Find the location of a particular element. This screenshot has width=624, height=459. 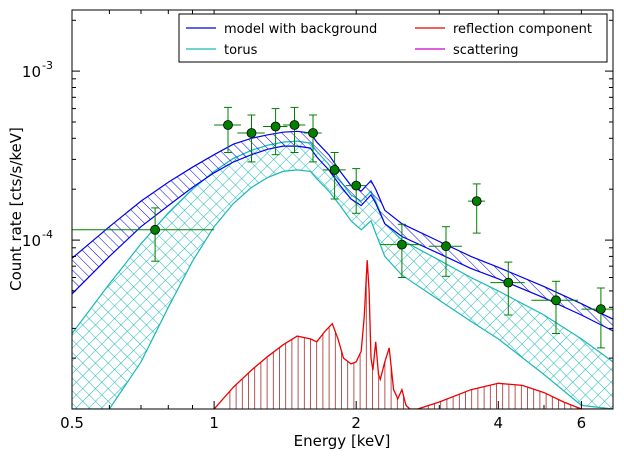

legend-label-reflection: reflection component is located at coordinates (522, 29).